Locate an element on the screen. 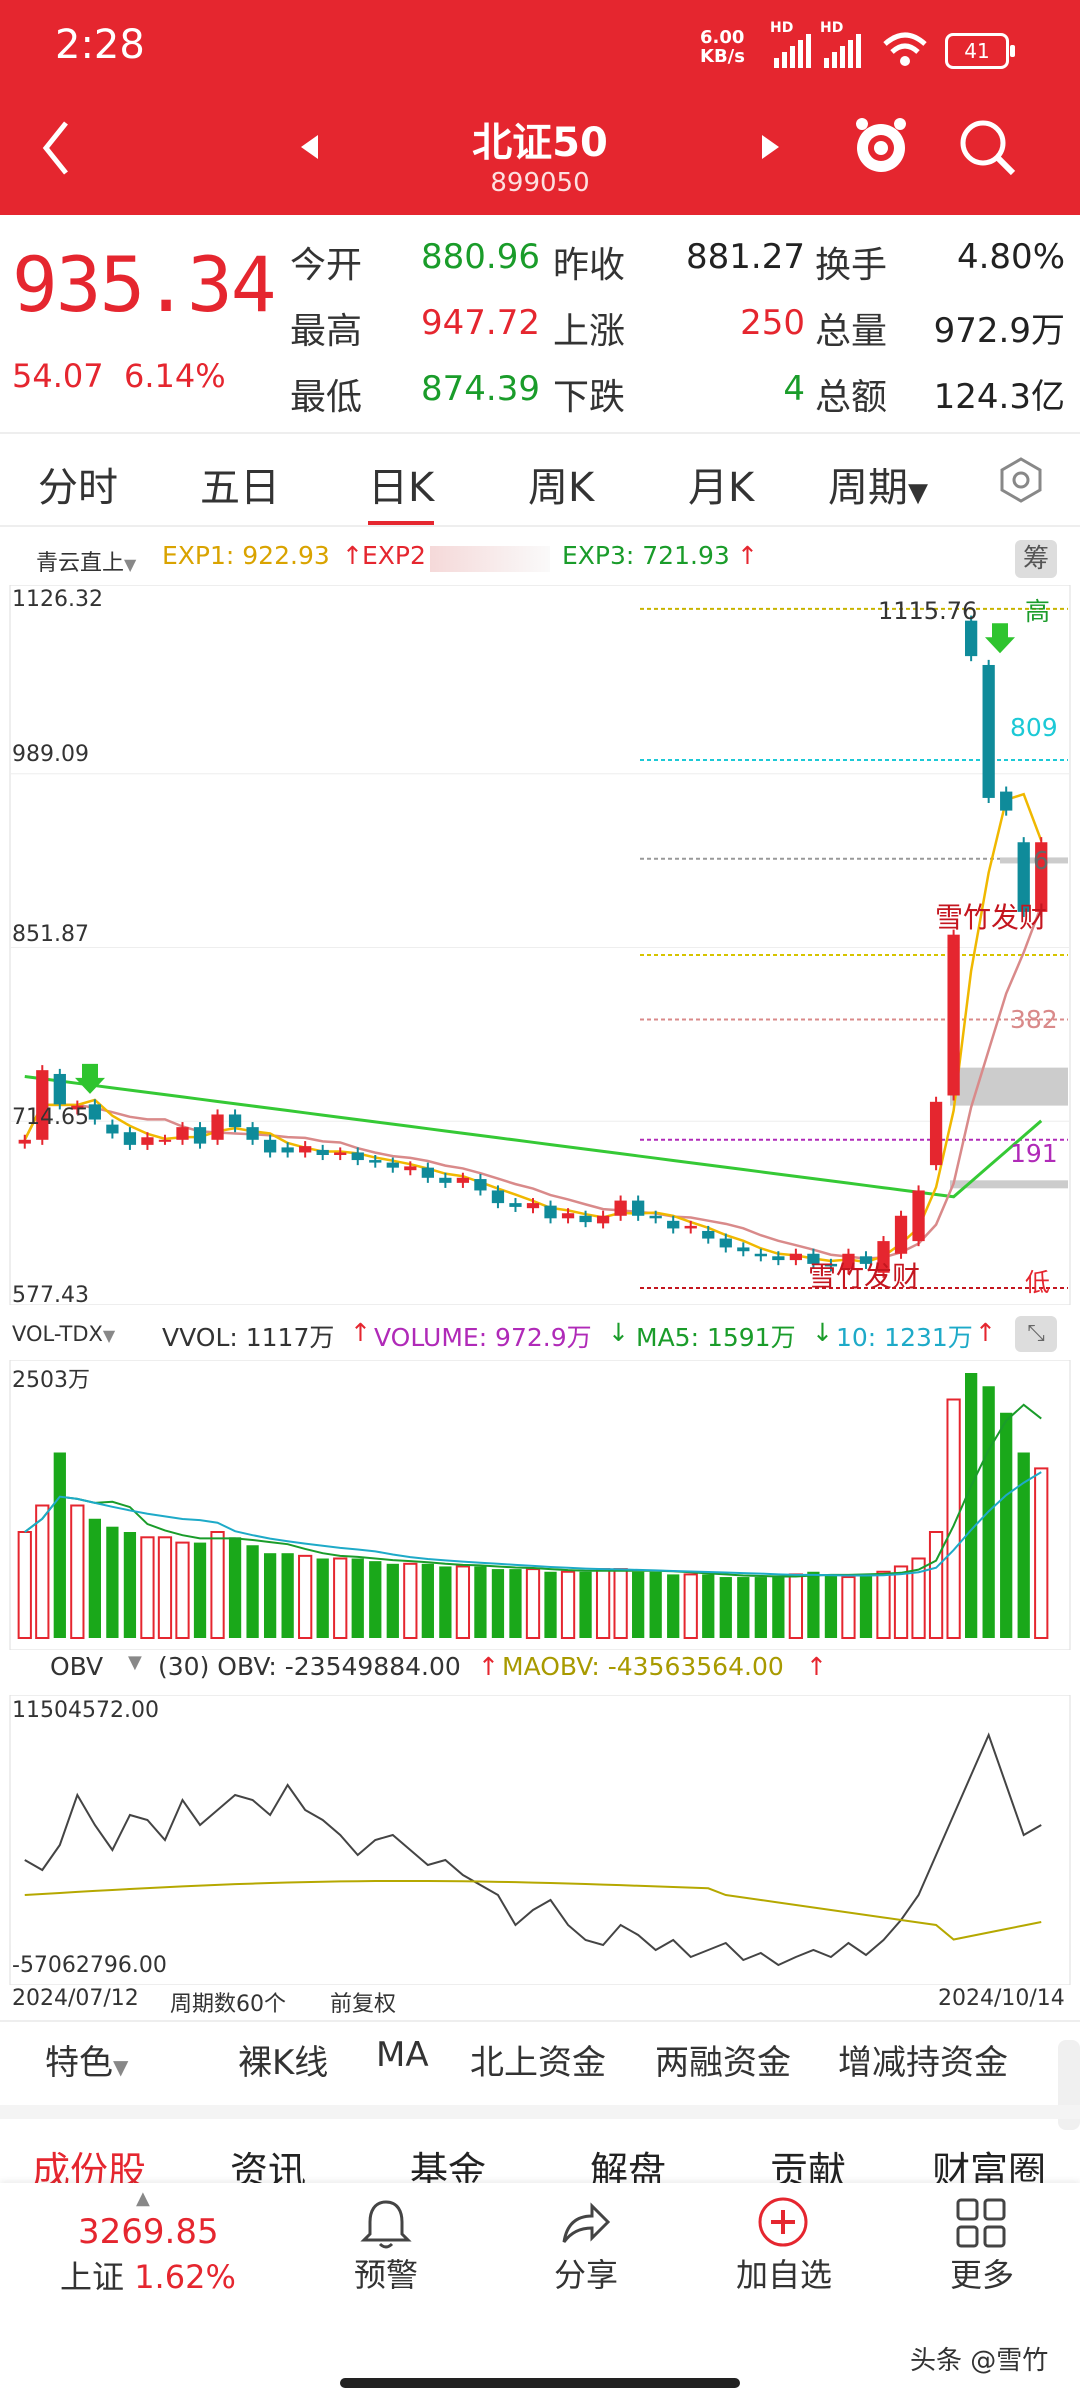  exp1-label: EXP1: 922.93 is located at coordinates (246, 555).